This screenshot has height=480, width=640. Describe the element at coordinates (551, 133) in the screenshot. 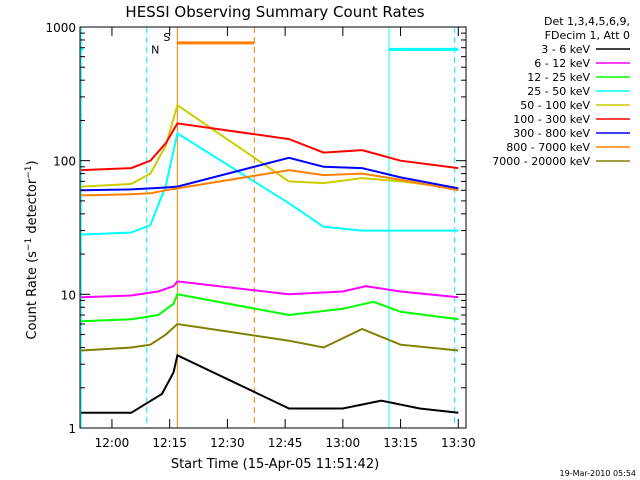

I see `legend-label-7: 300 - 800 keV` at that location.